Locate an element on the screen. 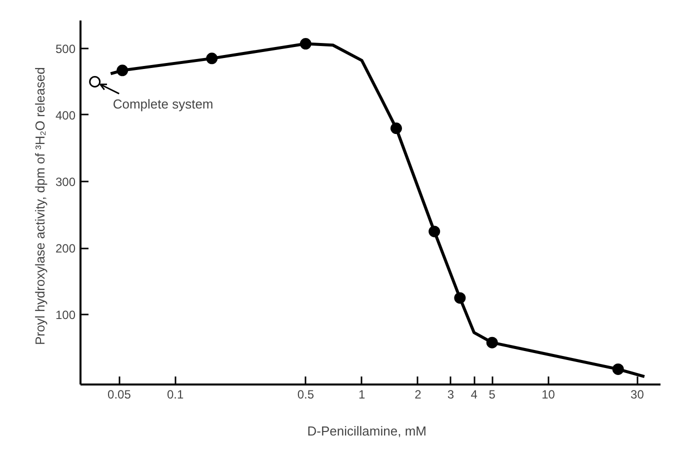 Image resolution: width=675 pixels, height=454 pixels. x-tick-label: 3 is located at coordinates (450, 395).